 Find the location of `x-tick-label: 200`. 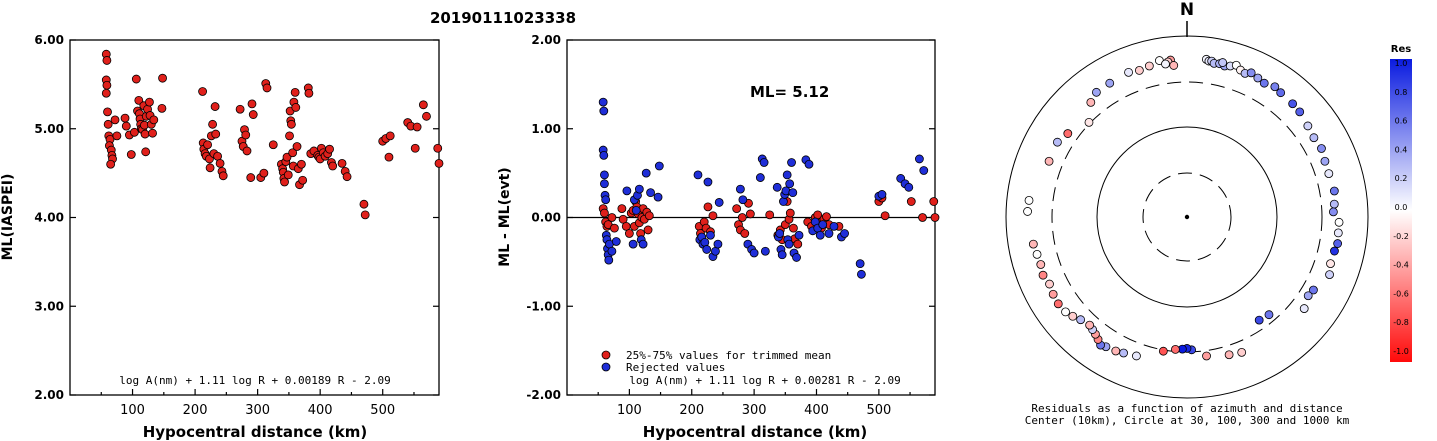

x-tick-label: 200 is located at coordinates (691, 410).